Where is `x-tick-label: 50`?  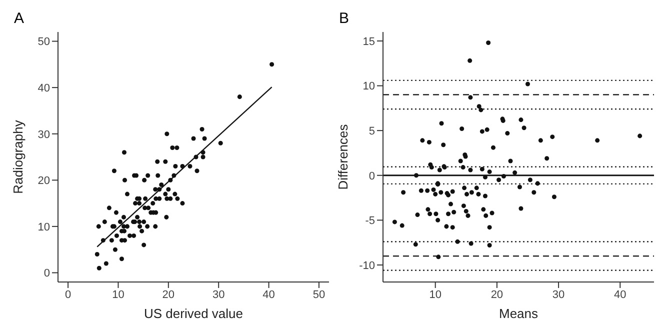 x-tick-label: 50 is located at coordinates (319, 294).